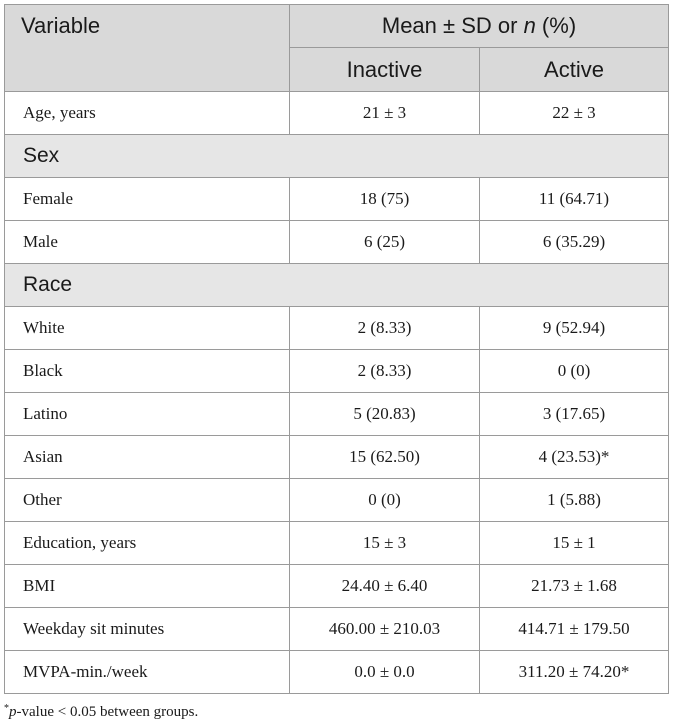 Image resolution: width=674 pixels, height=727 pixels. Describe the element at coordinates (452, 25) in the screenshot. I see `header-caption-prefix: Mean ± SD or` at that location.